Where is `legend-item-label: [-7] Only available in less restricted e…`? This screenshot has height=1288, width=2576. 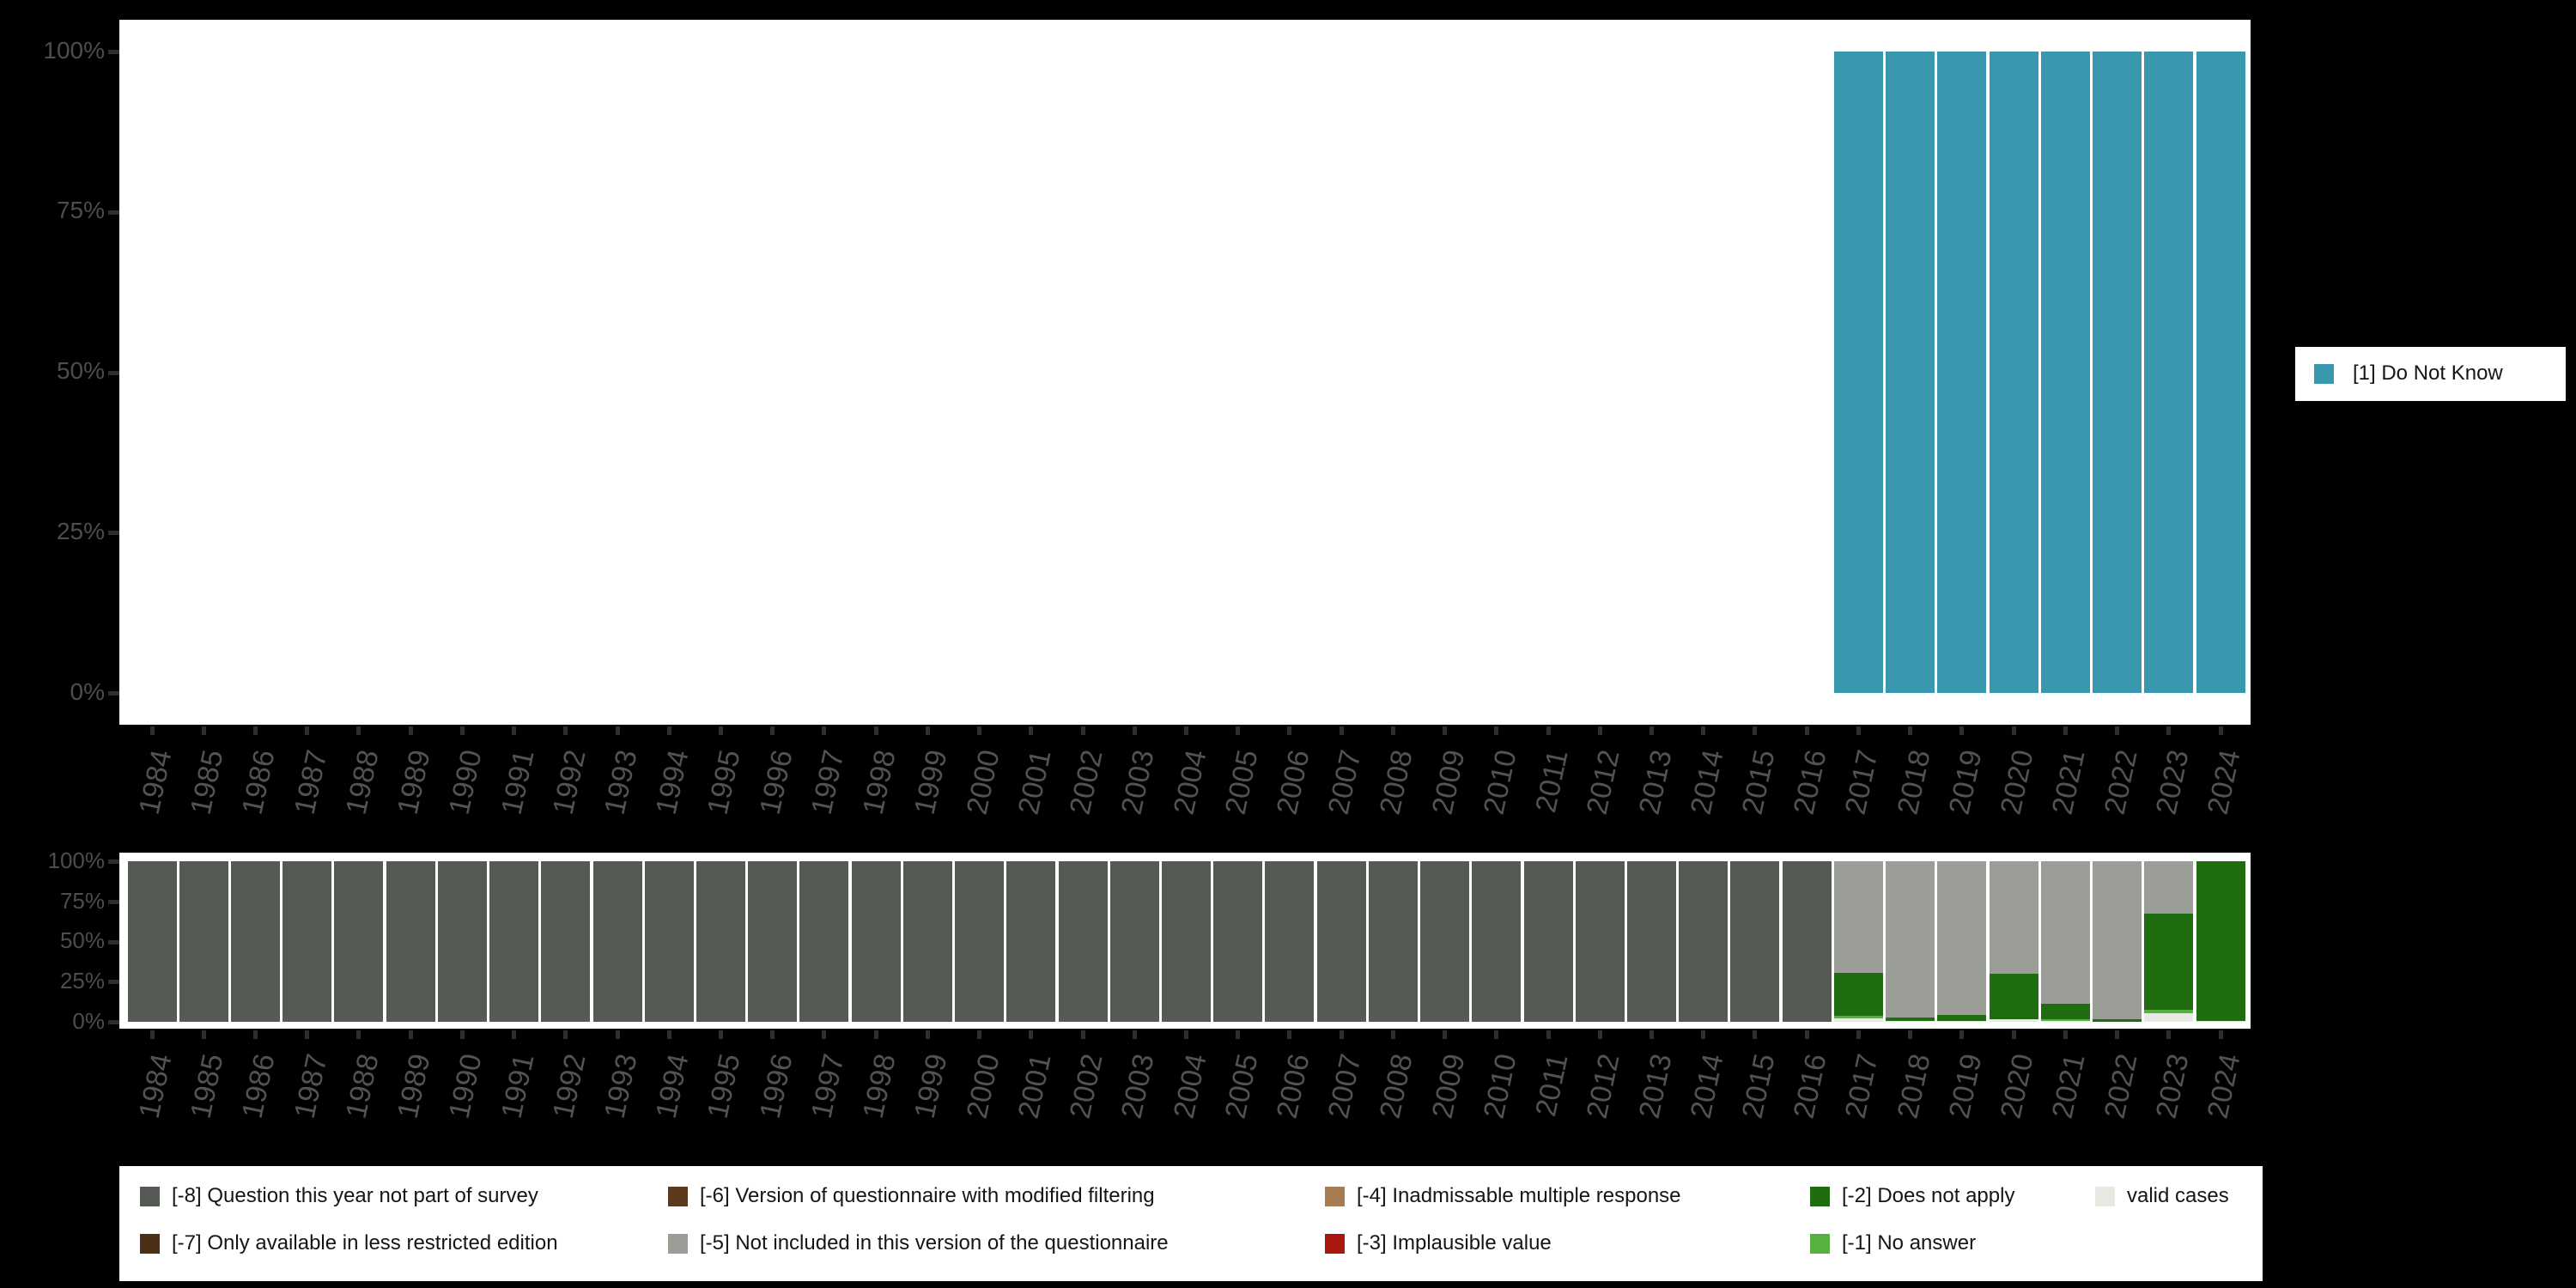 legend-item-label: [-7] Only available in less restricted e… is located at coordinates (365, 1243).